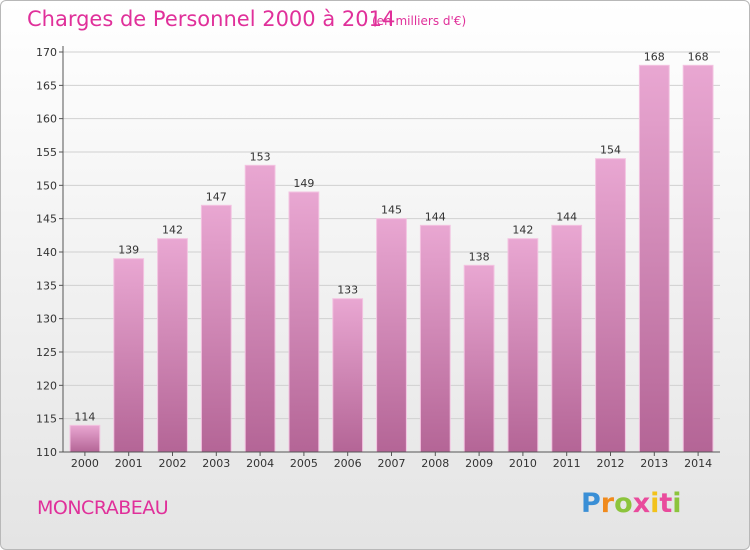 Image resolution: width=750 pixels, height=550 pixels. Describe the element at coordinates (260, 463) in the screenshot. I see `x-tick-label: 2004` at that location.